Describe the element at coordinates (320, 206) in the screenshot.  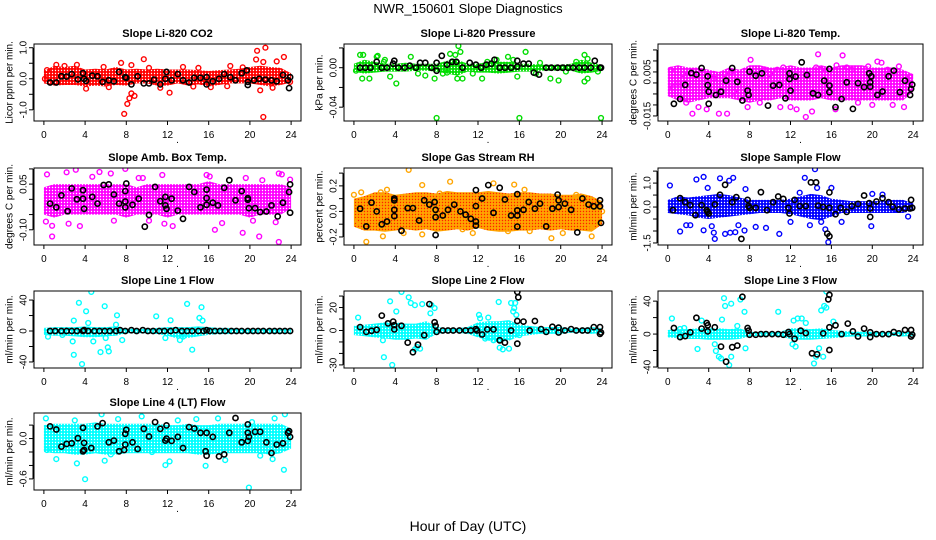
I see `y-axis-label: percent per min.` at that location.